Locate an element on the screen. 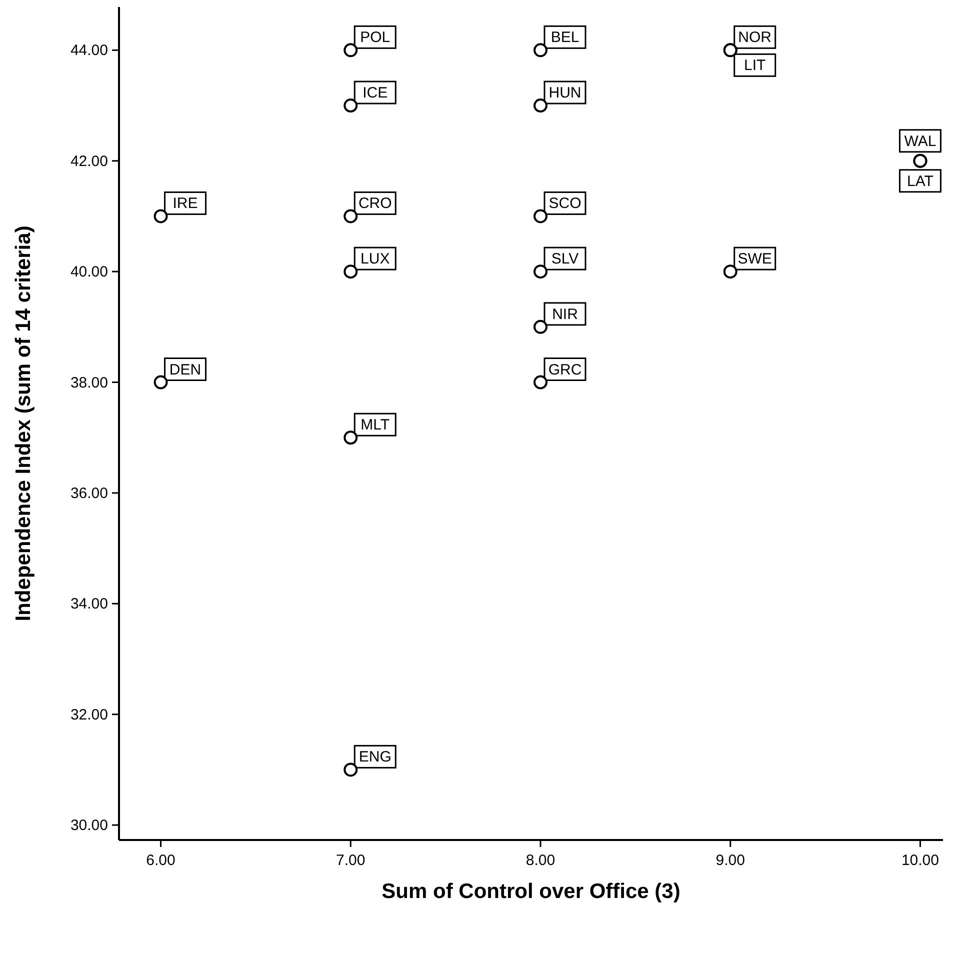 This screenshot has height=954, width=954. y-tick-label: 30.00 is located at coordinates (89, 825).